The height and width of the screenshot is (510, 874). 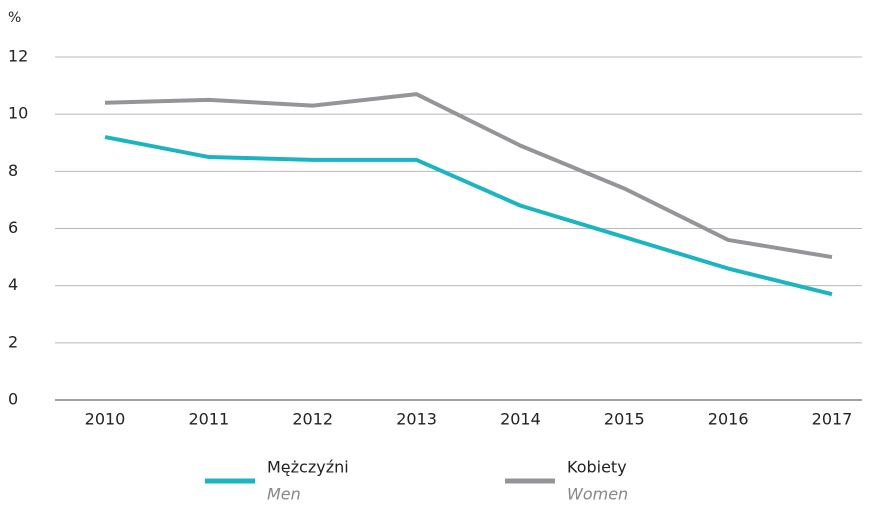 I want to click on y-tick-label: 2, so click(x=13, y=341).